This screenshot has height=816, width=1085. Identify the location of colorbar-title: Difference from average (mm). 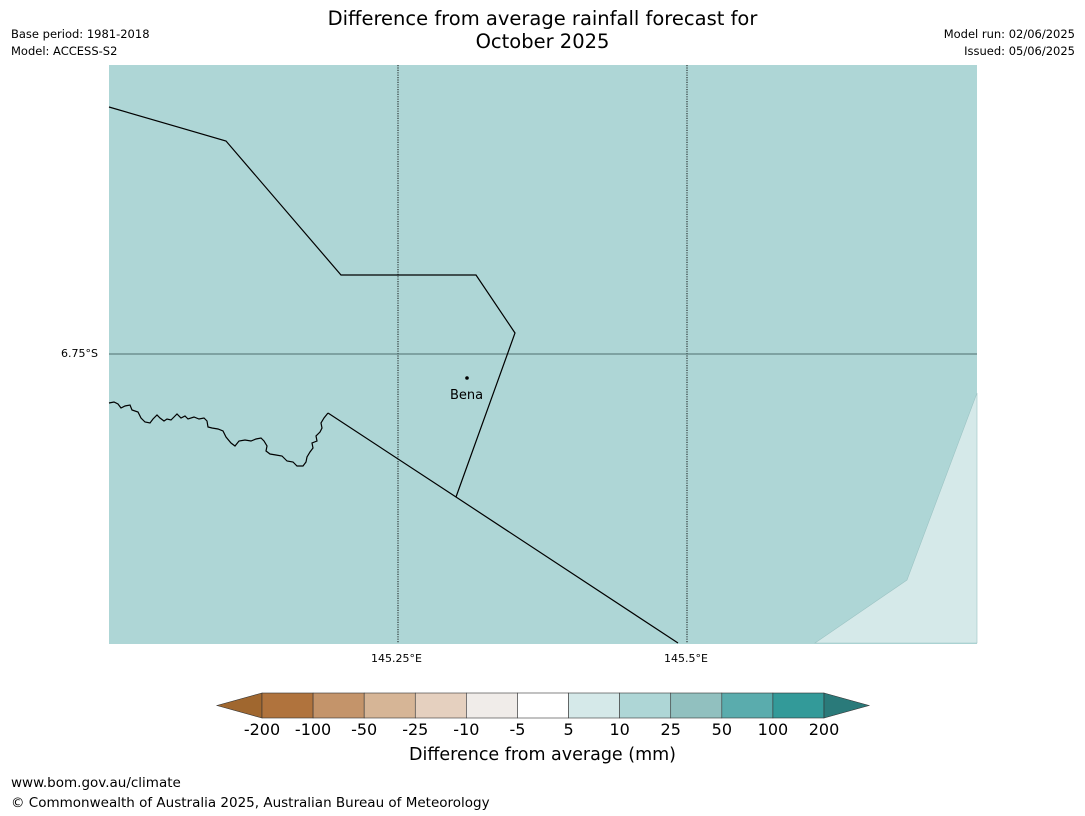
(542, 755).